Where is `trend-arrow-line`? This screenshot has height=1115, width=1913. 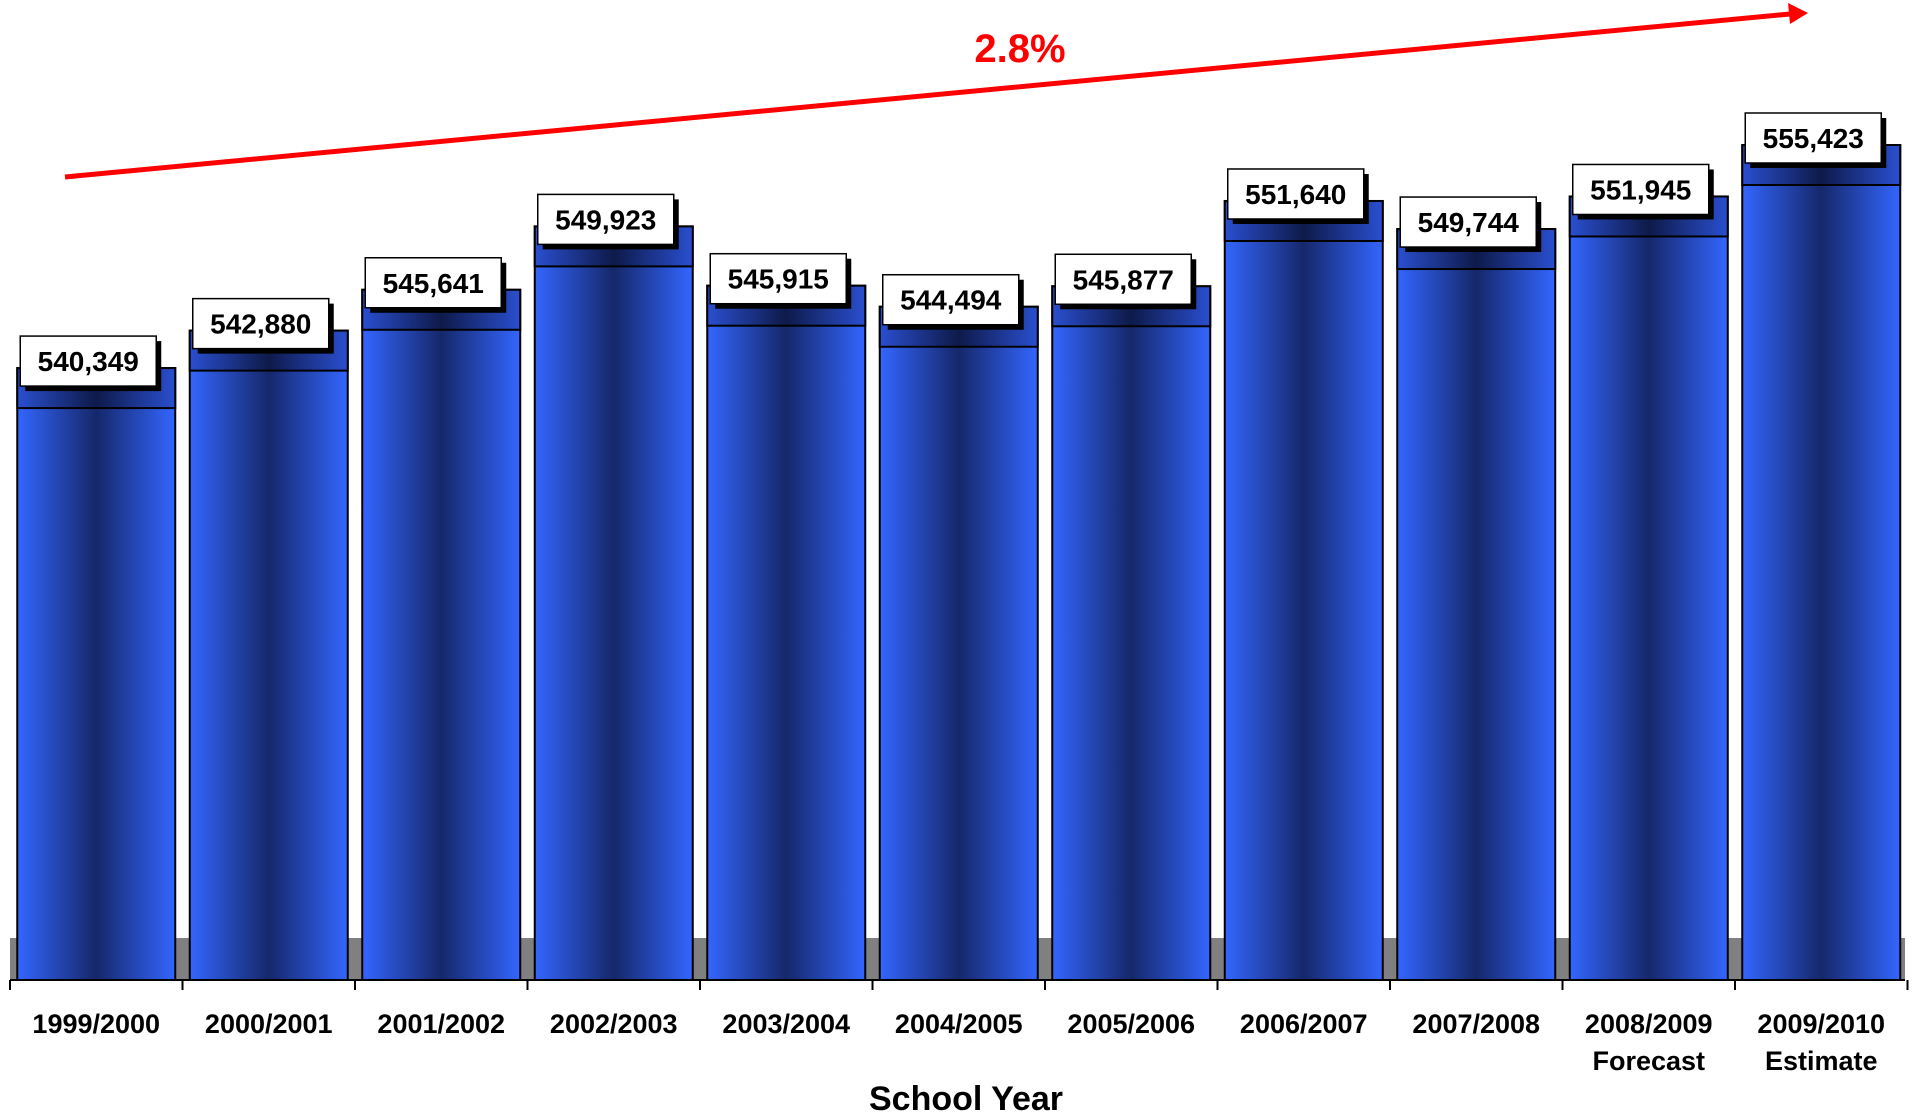
trend-arrow-line is located at coordinates (927, 95).